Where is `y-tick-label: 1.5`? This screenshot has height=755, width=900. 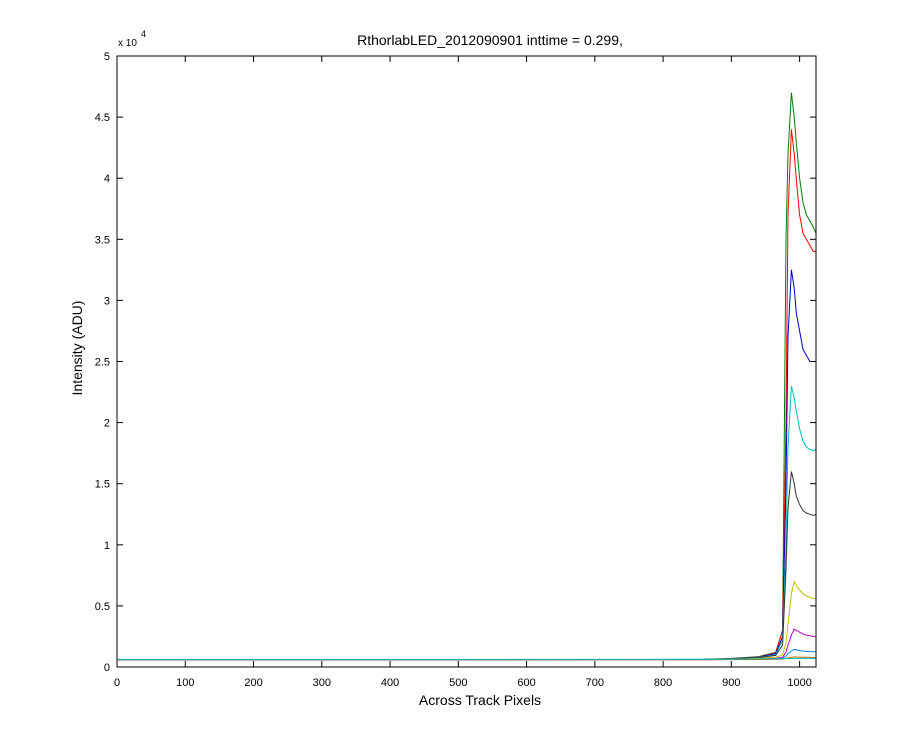
y-tick-label: 1.5 is located at coordinates (102, 485).